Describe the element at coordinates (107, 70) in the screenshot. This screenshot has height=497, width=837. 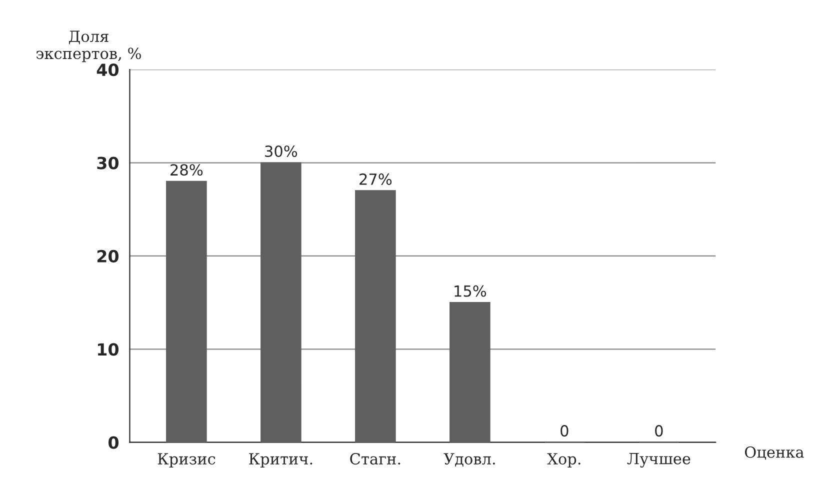
I see `y-tick-label: 40` at that location.